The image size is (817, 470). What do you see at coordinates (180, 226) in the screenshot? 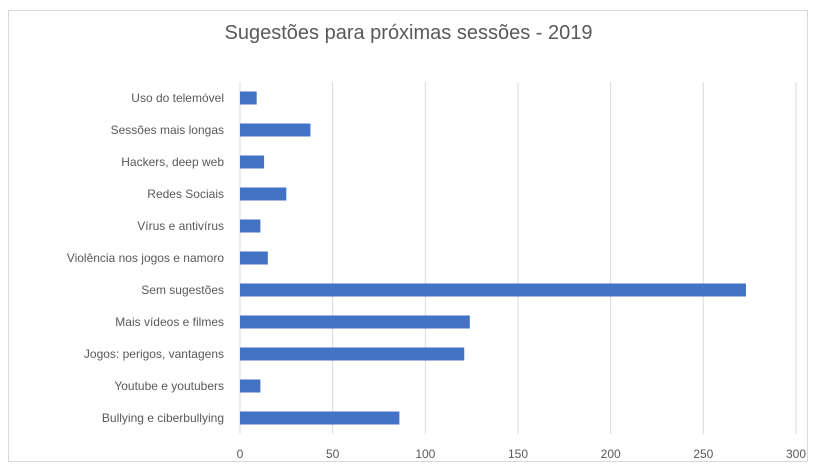
I see `category-label: Vírus e antivírus` at bounding box center [180, 226].